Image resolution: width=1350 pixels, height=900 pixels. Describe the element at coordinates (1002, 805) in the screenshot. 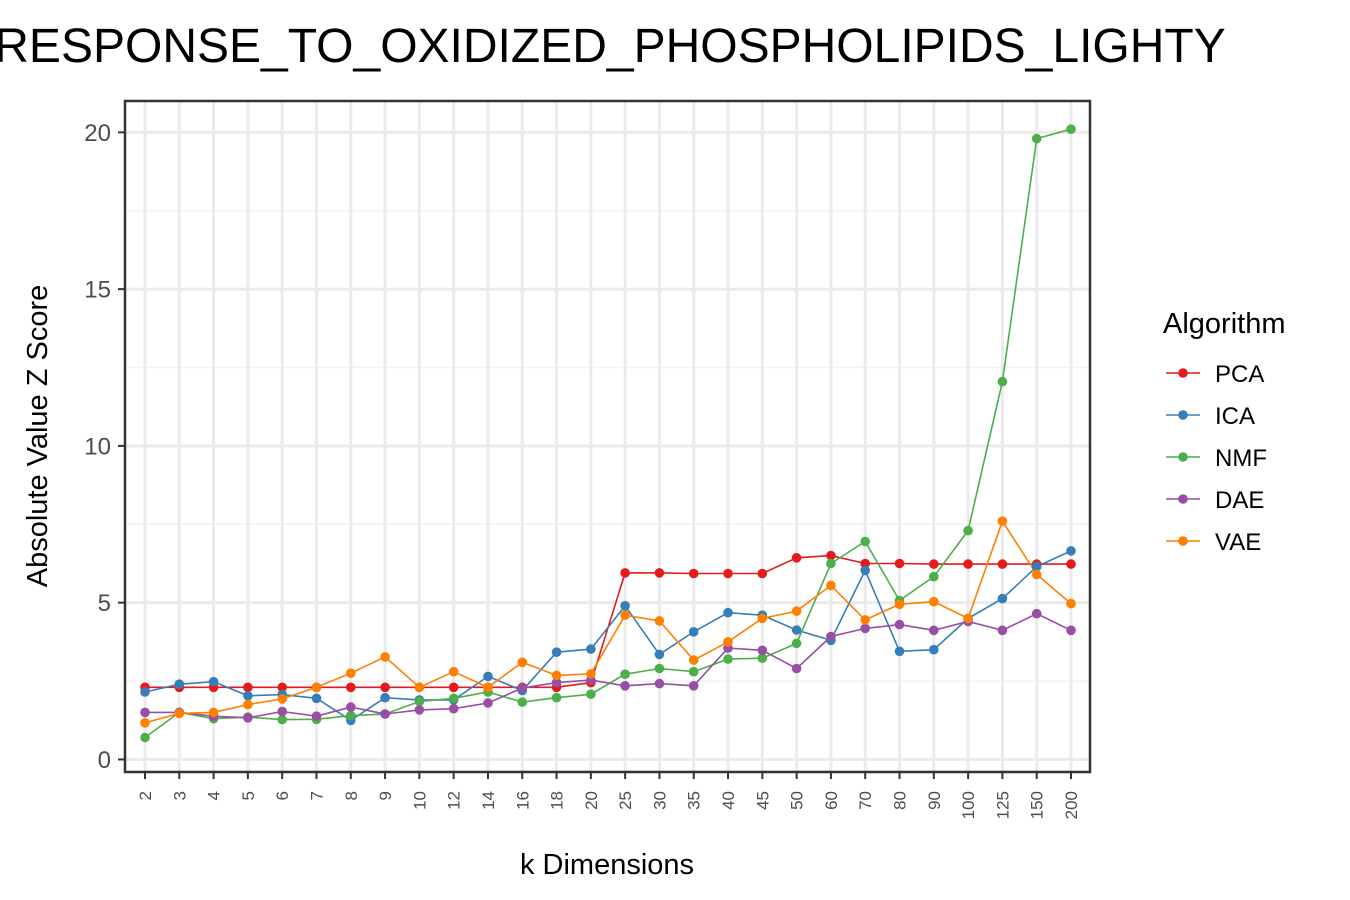

I see `x-tick-label: 125` at that location.